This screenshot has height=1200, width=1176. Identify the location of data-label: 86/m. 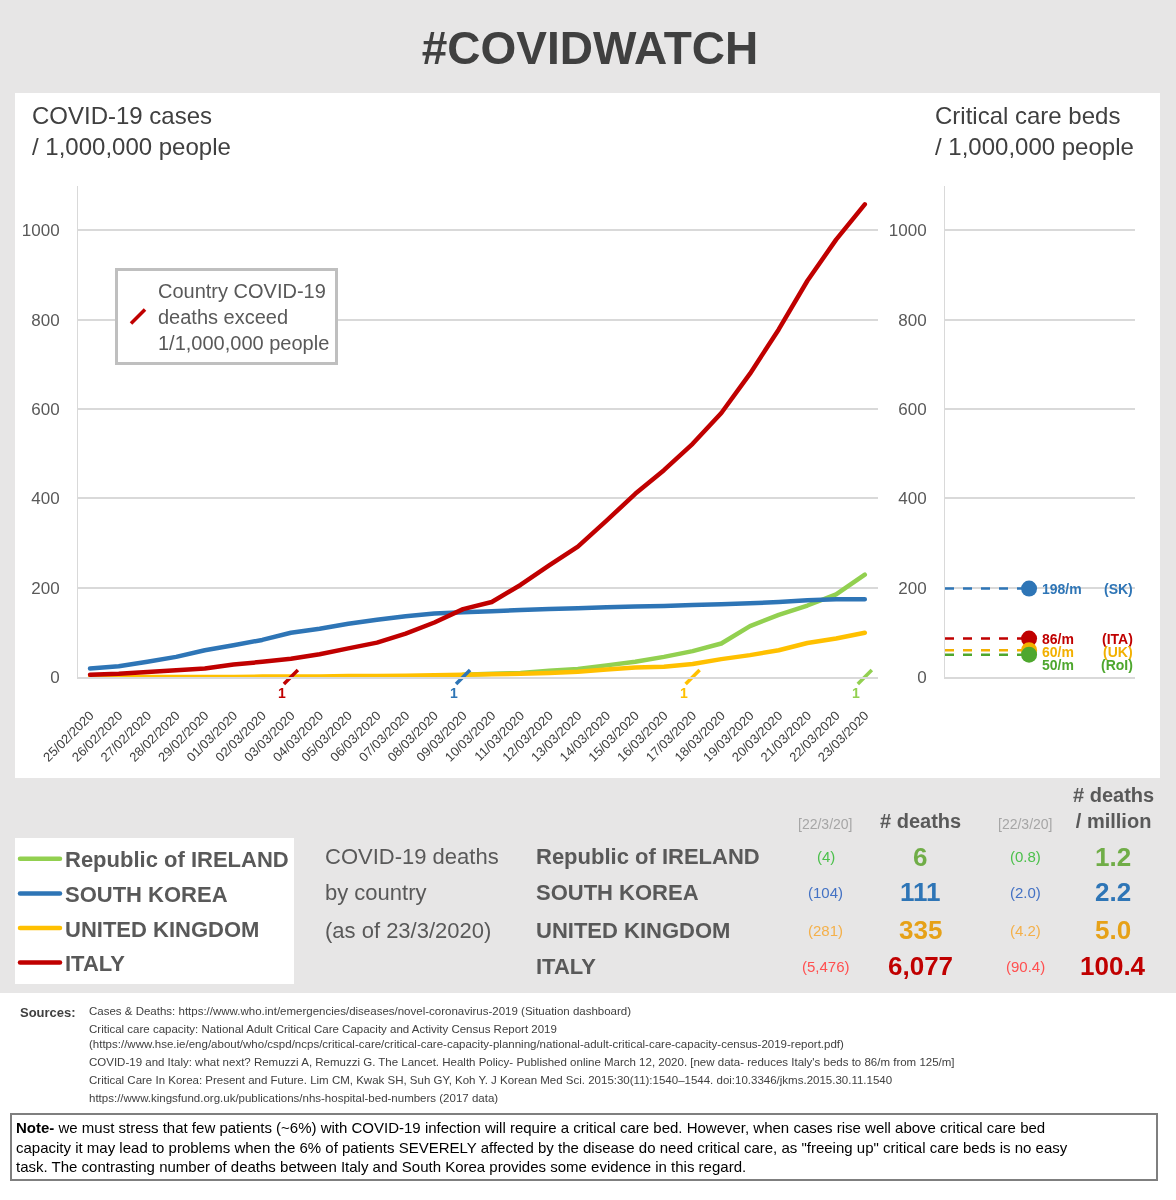
(1058, 639).